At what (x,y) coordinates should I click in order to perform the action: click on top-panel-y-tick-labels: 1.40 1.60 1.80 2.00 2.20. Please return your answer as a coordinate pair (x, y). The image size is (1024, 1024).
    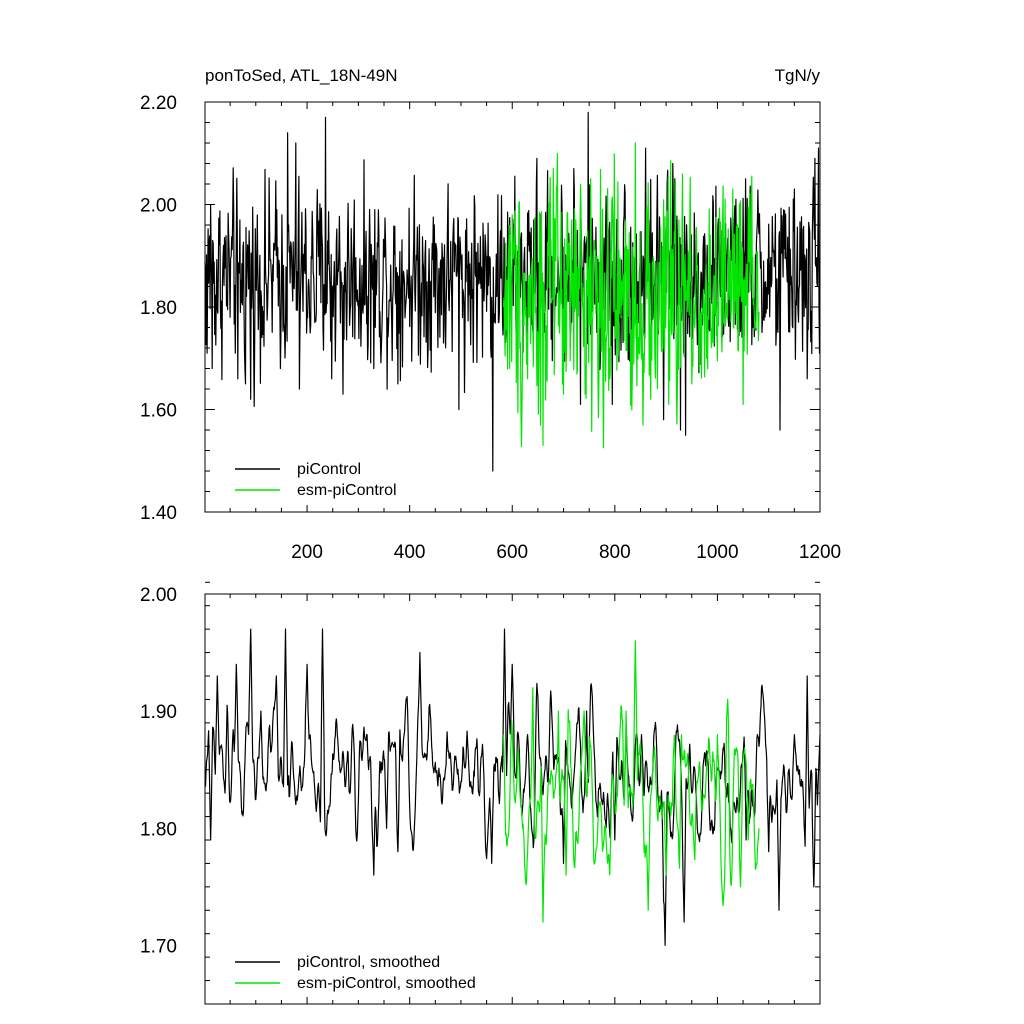
    Looking at the image, I should click on (158, 308).